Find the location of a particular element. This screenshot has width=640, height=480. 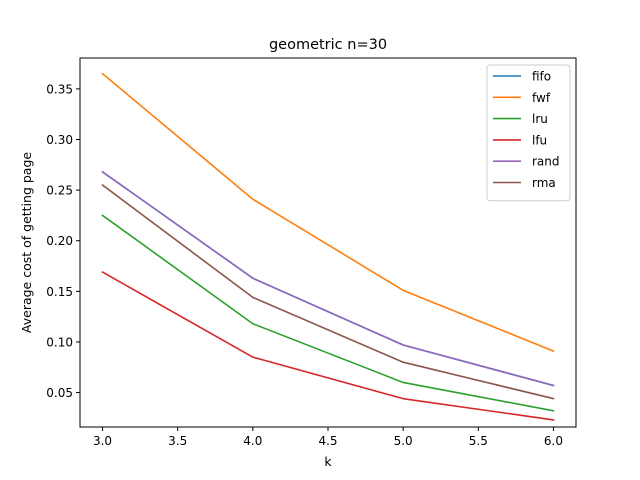

legend-label-rand: rand is located at coordinates (546, 162).